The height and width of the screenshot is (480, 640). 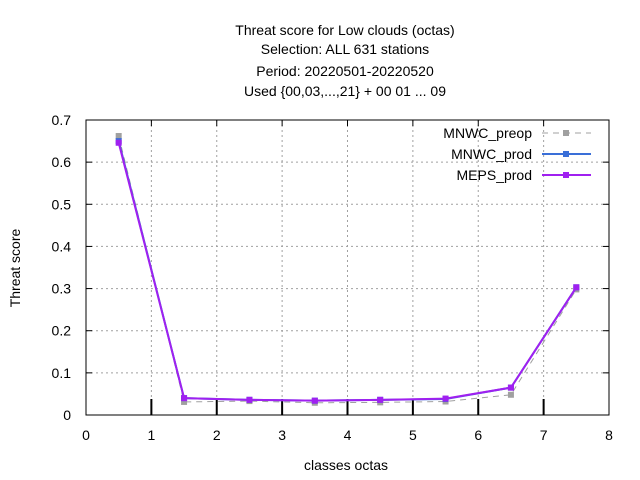 What do you see at coordinates (345, 91) in the screenshot?
I see `title-line-4: Used {00,03,...,21} + 00 01 ... 09` at bounding box center [345, 91].